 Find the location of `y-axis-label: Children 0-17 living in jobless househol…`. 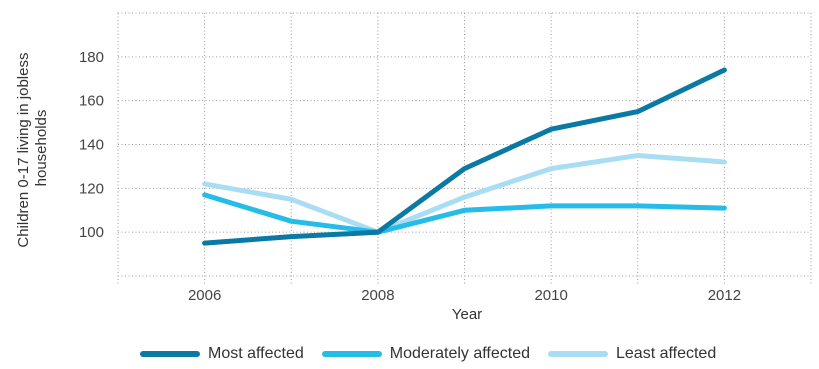

y-axis-label: Children 0-17 living in jobless househol… is located at coordinates (32, 147).